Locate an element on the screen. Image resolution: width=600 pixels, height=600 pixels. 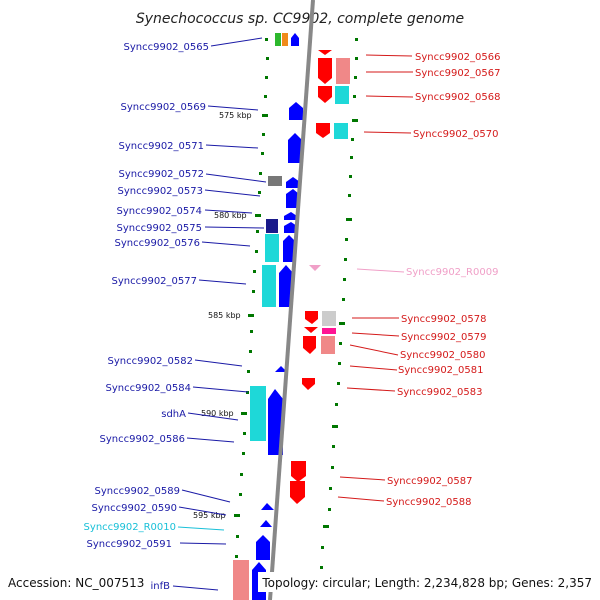
scale-label: 580 kbp is located at coordinates (230, 215).